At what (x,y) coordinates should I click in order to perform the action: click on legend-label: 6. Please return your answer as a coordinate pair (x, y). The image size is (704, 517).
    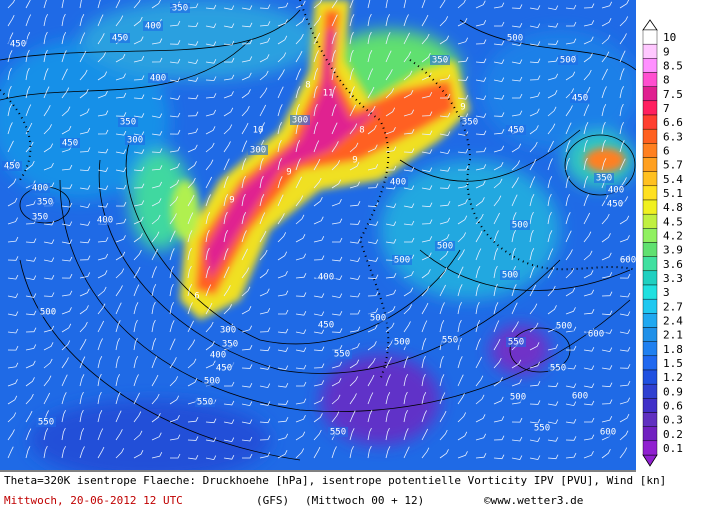
    Looking at the image, I should click on (666, 150).